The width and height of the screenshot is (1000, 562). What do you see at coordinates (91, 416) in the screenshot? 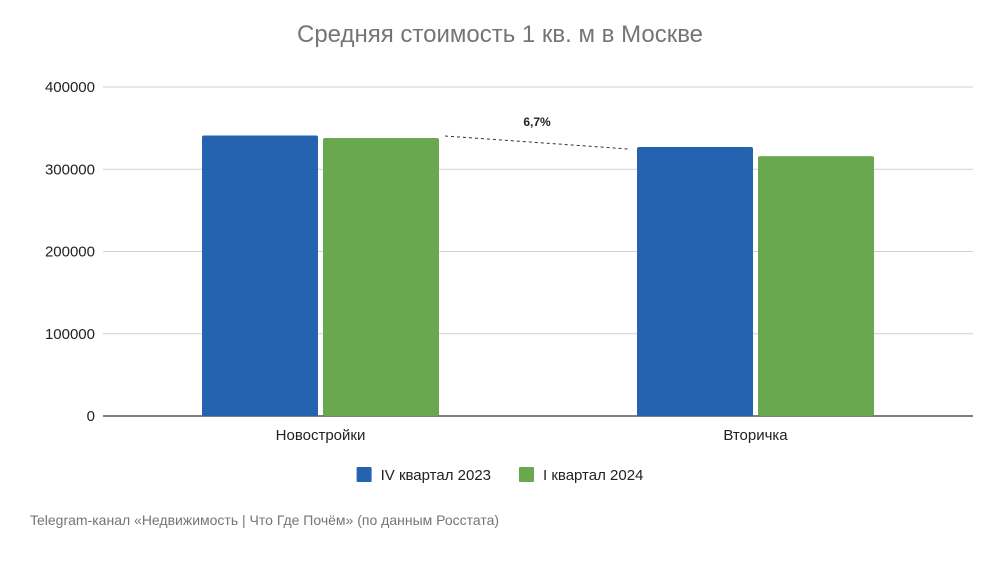
I see `y-tick-label: 0` at bounding box center [91, 416].